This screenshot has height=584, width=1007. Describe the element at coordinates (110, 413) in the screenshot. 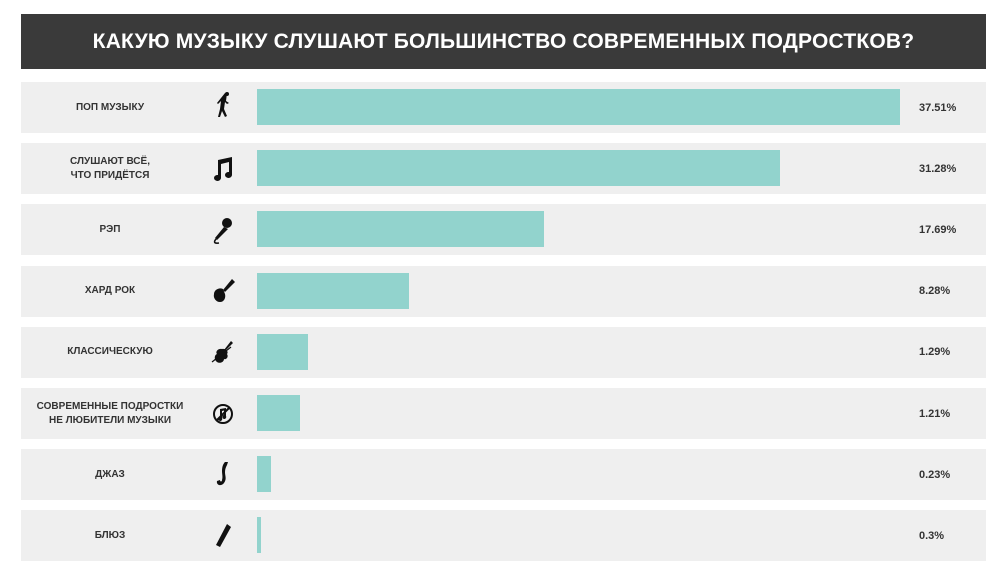

I see `category-label: СОВРЕМЕННЫЕ ПОДРОСТКИ НЕ ЛЮБИТЕЛИ МУЗЫКИ` at that location.